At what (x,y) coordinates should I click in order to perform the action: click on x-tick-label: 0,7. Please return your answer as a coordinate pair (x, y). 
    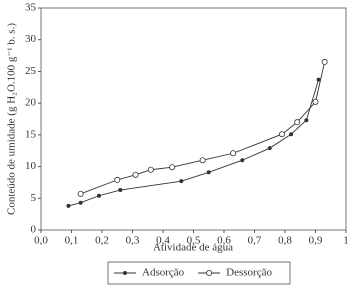
    Looking at the image, I should click on (255, 241).